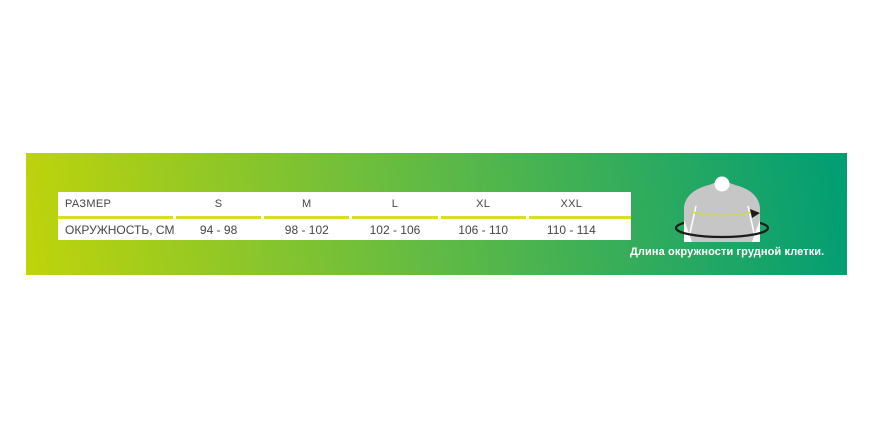  I want to click on value-s: 94 - 98, so click(219, 229).